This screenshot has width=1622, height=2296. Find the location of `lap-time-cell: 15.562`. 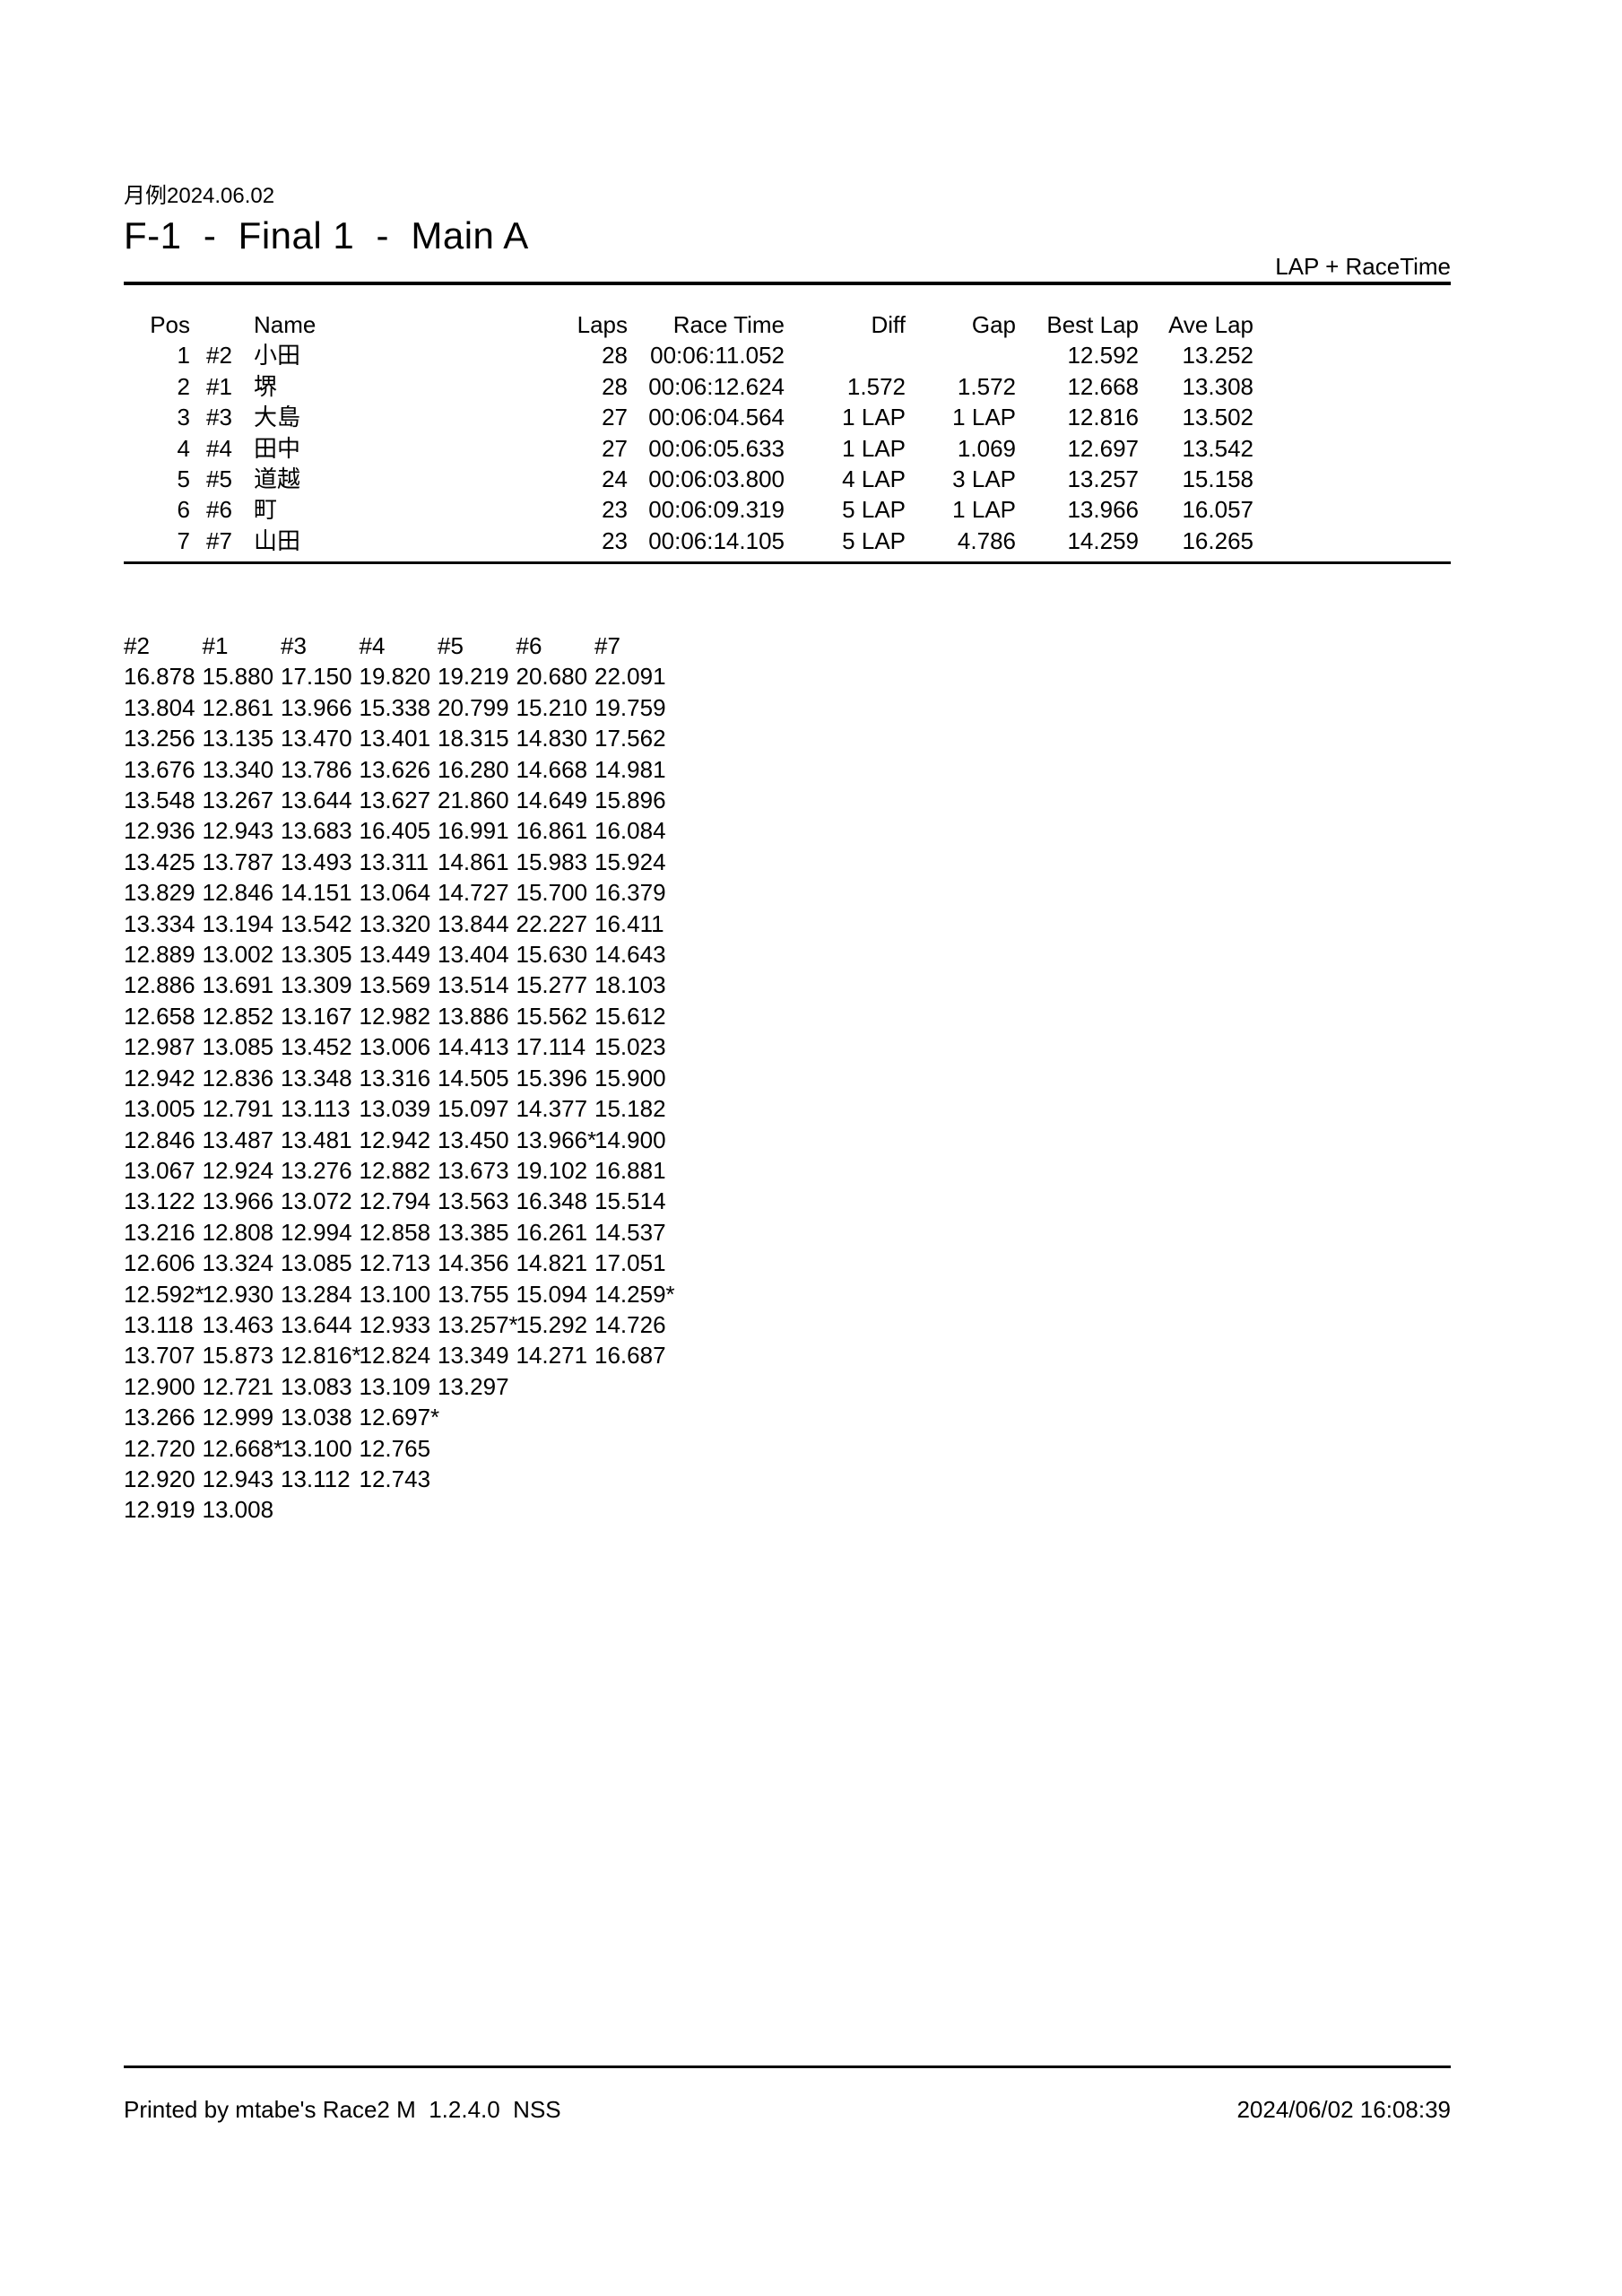

lap-time-cell: 15.562 is located at coordinates (552, 1016).